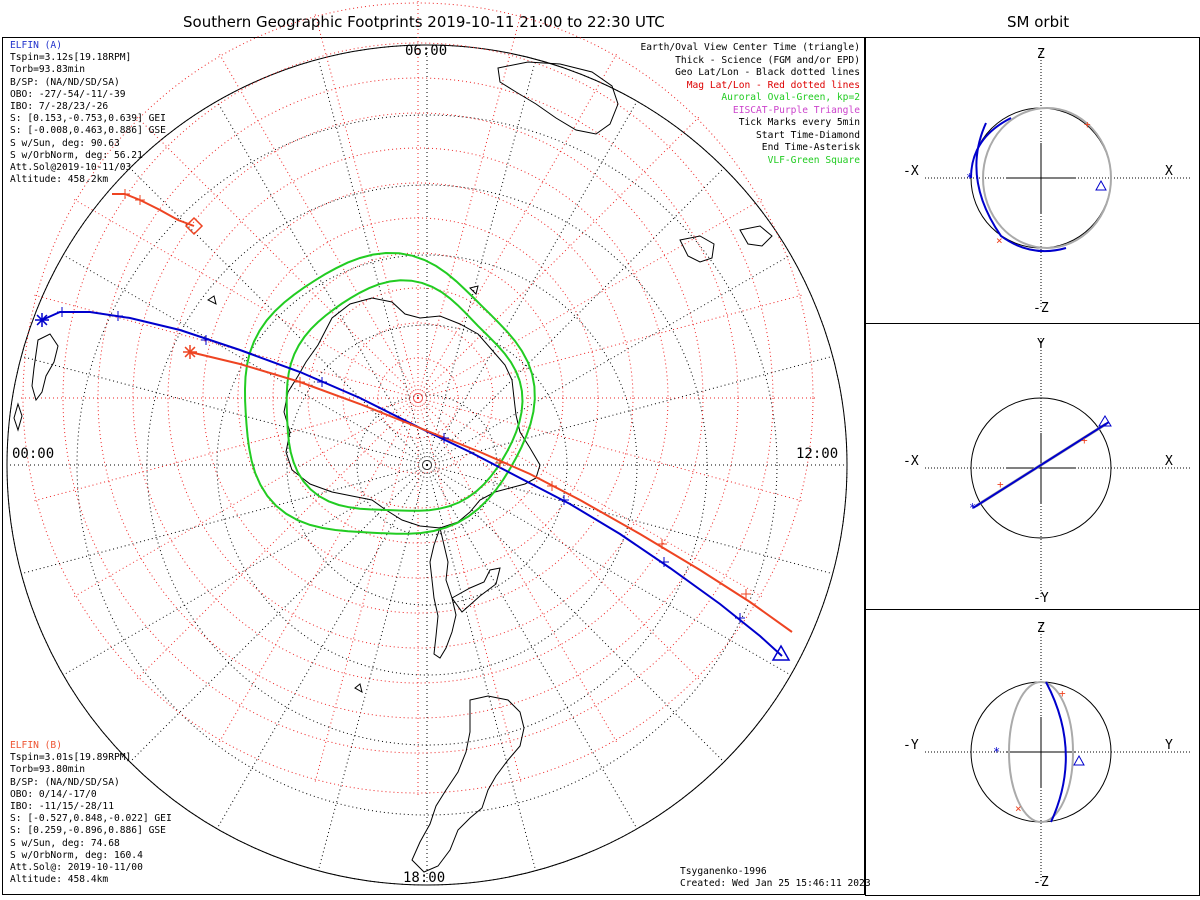 Image resolution: width=1200 pixels, height=900 pixels. Describe the element at coordinates (1038, 22) in the screenshot. I see `side-title: SM orbit` at that location.